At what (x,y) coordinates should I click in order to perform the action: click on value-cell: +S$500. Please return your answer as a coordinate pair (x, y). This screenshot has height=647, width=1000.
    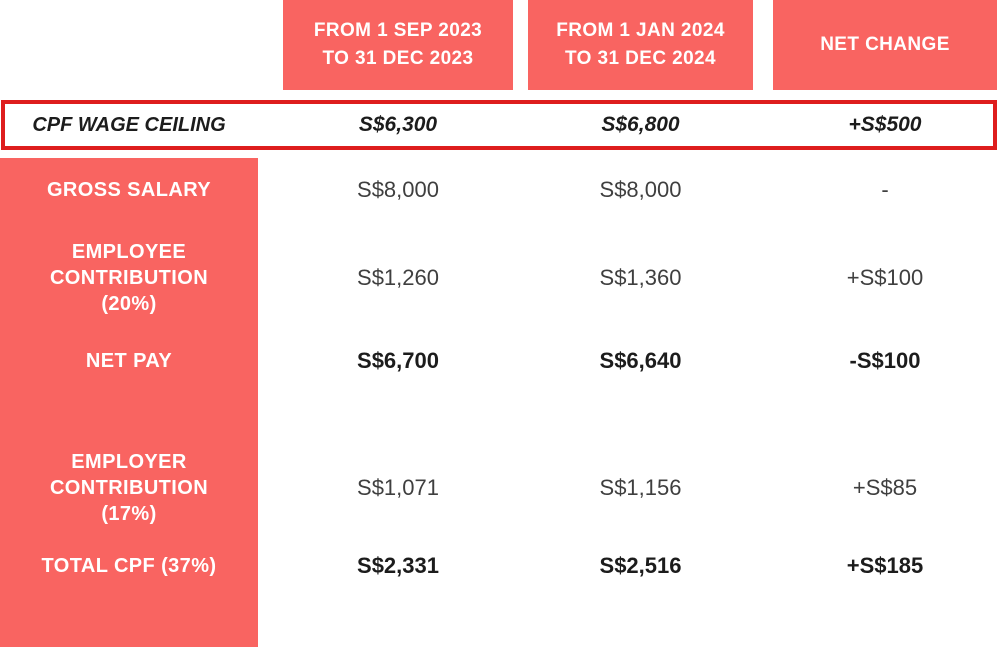
    Looking at the image, I should click on (885, 124).